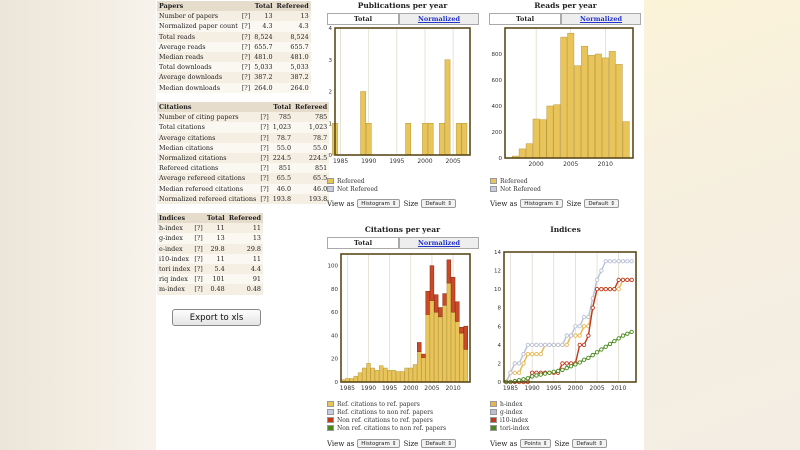 The height and width of the screenshot is (450, 800). What do you see at coordinates (394, 204) in the screenshot?
I see `select-arrow-icon: ⇕` at bounding box center [394, 204].